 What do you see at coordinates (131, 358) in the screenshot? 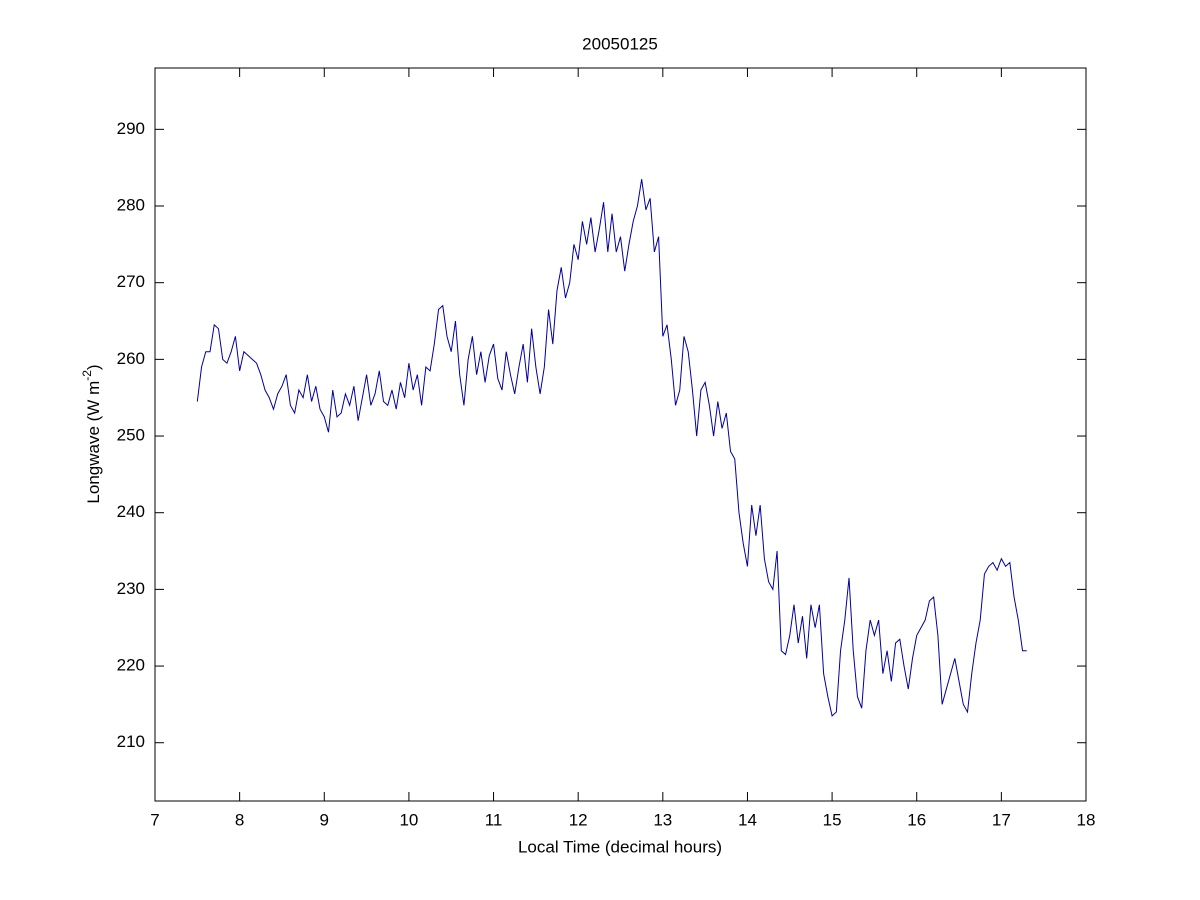
I see `y-tick-label: 260` at bounding box center [131, 358].